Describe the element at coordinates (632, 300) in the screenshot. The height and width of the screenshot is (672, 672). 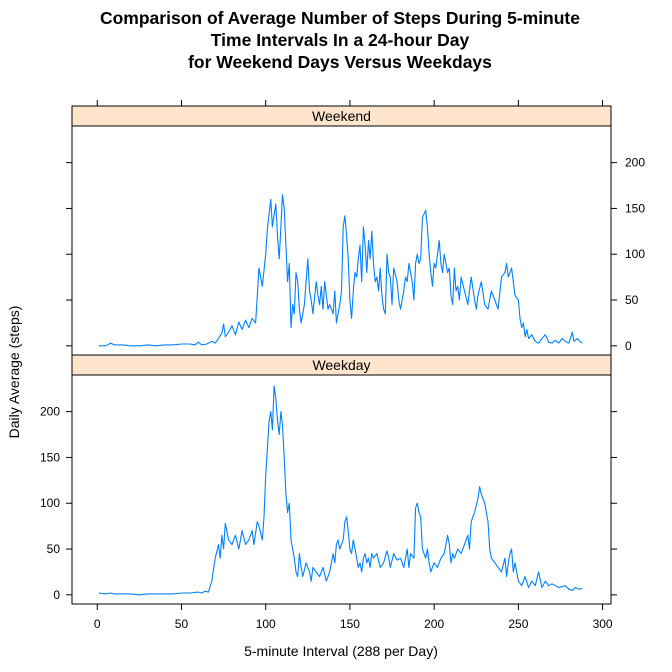
I see `y-tick-label-weekend-50: 50` at that location.